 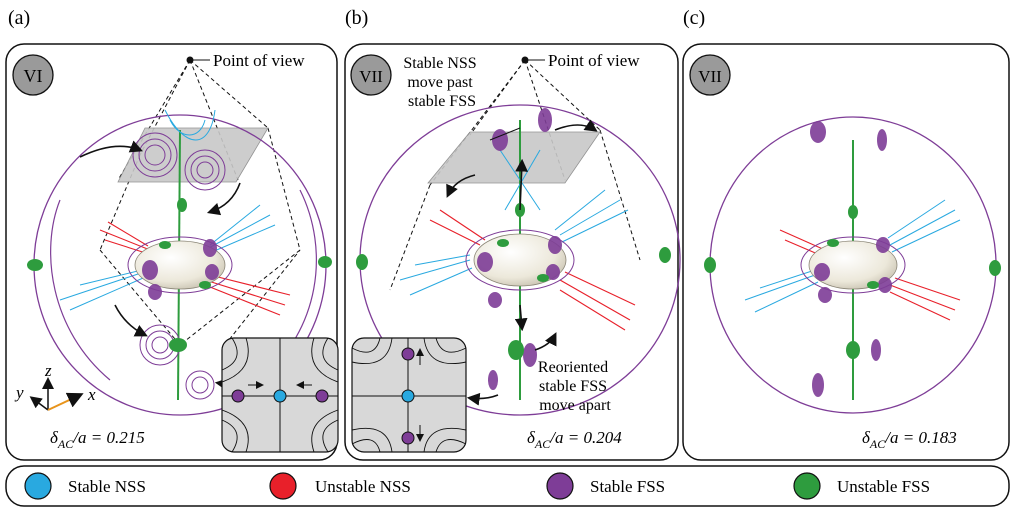 I want to click on legend-item-unstable-fss: Unstable FSS, so click(x=861, y=486).